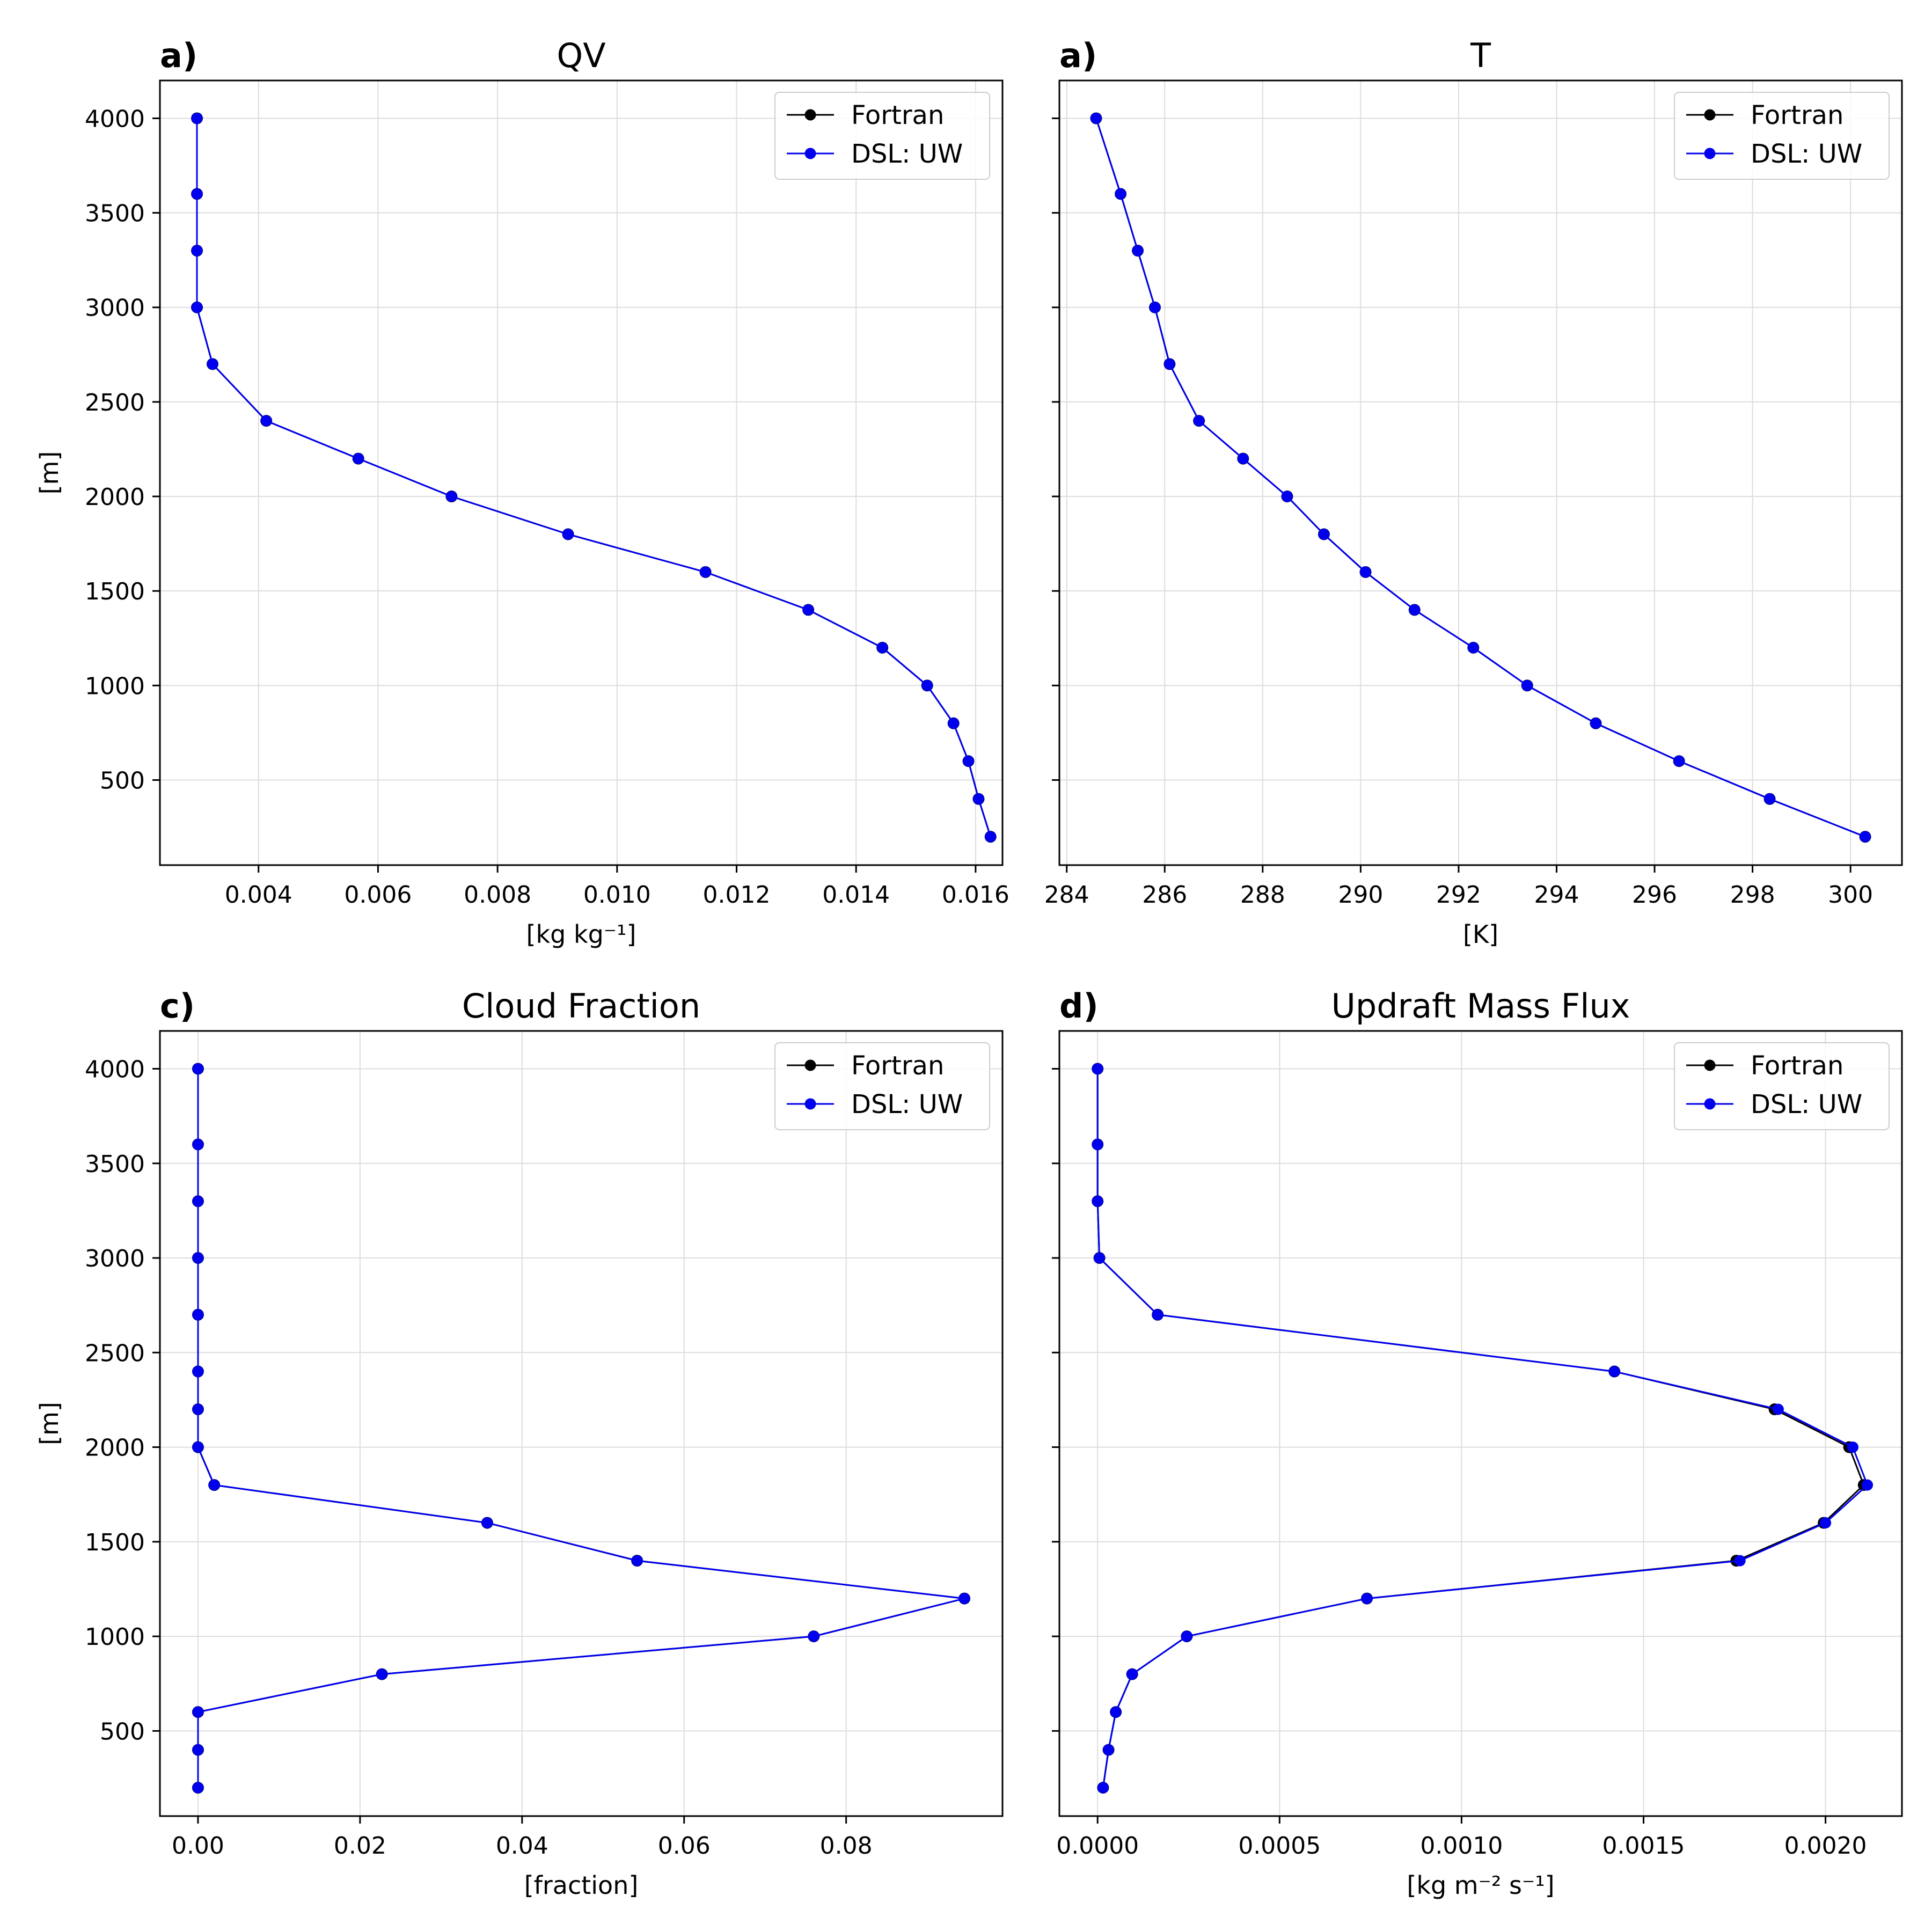  Describe the element at coordinates (581, 1885) in the screenshot. I see `x-axis-label: [fraction]` at that location.